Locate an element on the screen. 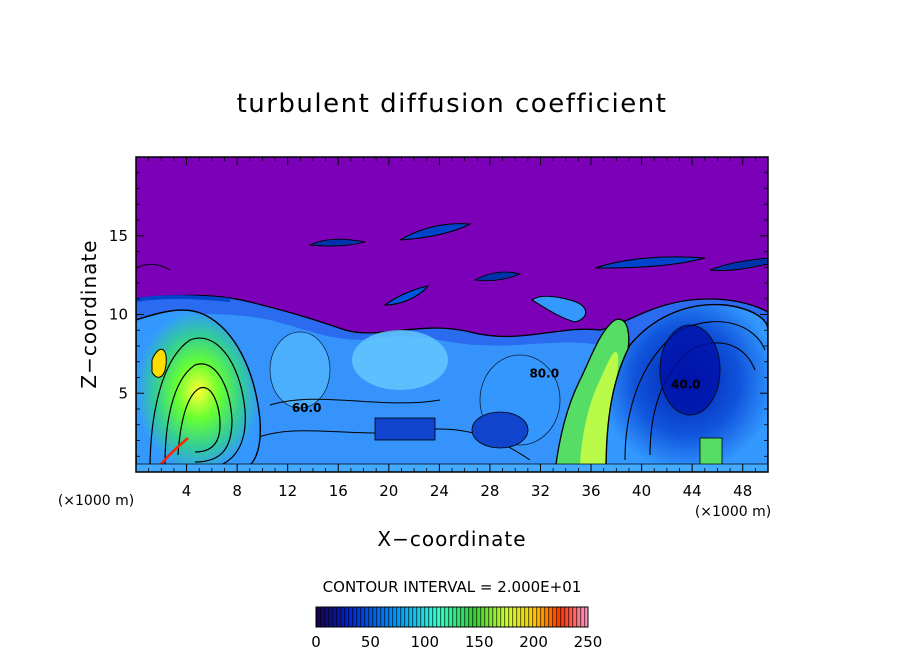  x-tick-label: 24 is located at coordinates (439, 491).